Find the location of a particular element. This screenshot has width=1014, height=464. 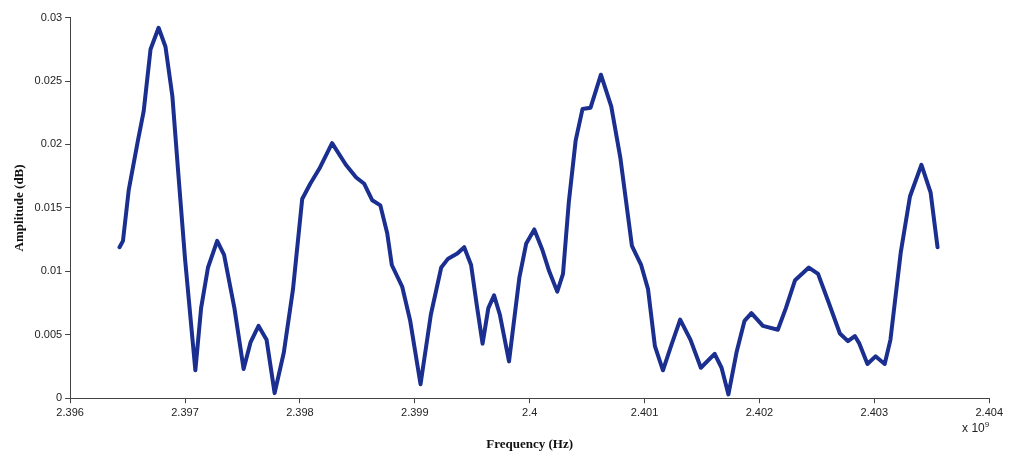

y-tick-label: 0.01 is located at coordinates (51, 270).